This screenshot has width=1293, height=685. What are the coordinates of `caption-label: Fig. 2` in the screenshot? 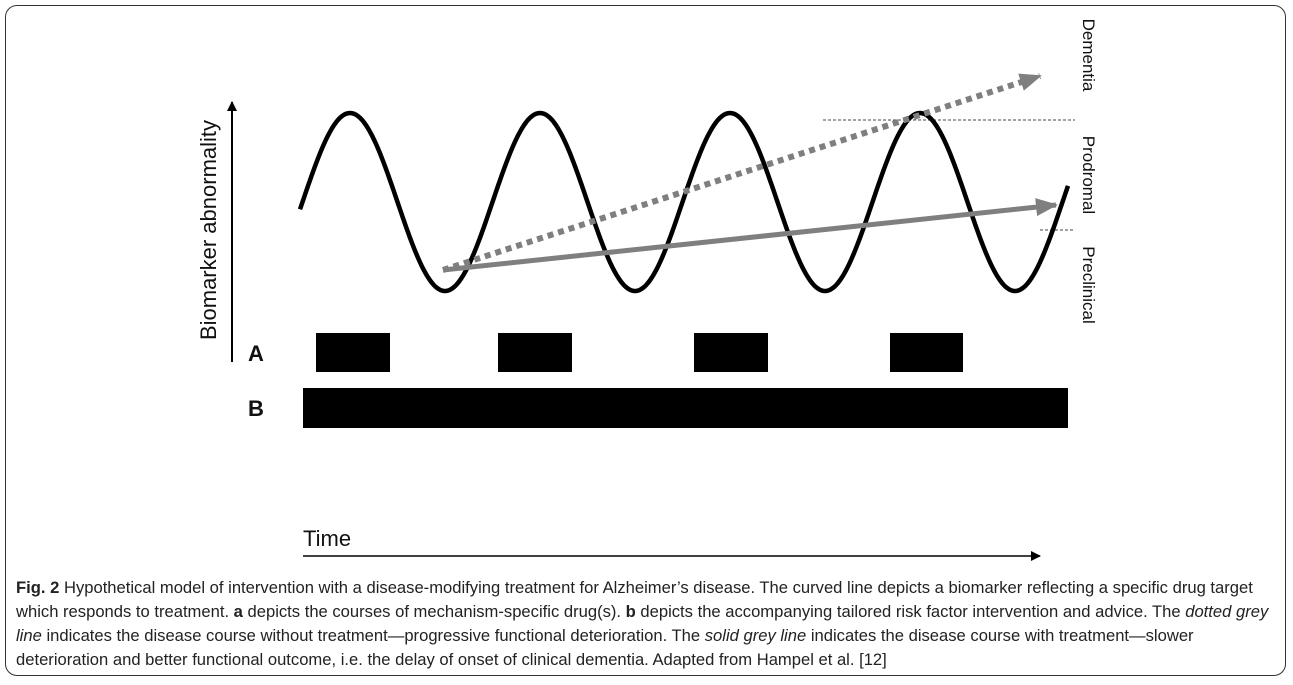 It's located at (38, 587).